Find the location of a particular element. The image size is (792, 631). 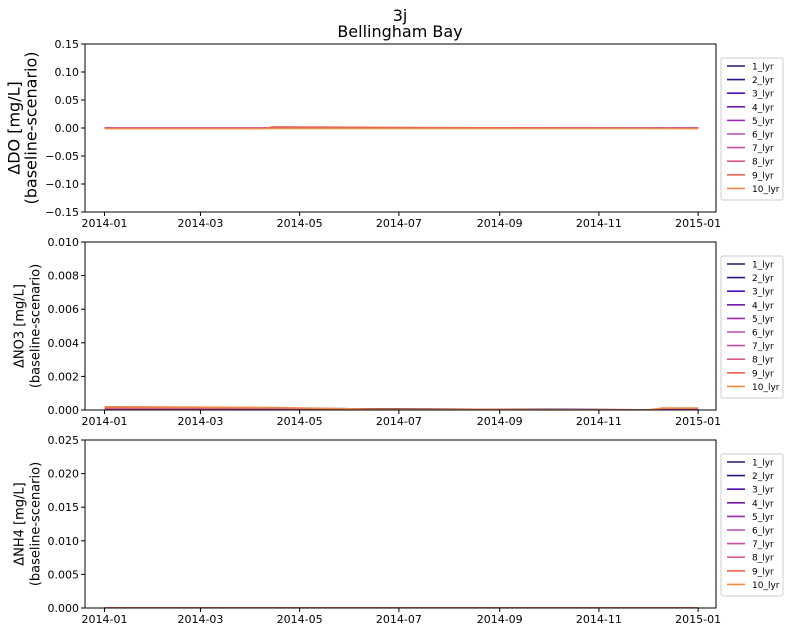

nh4-xtick-label: 2014-01 is located at coordinates (105, 619).